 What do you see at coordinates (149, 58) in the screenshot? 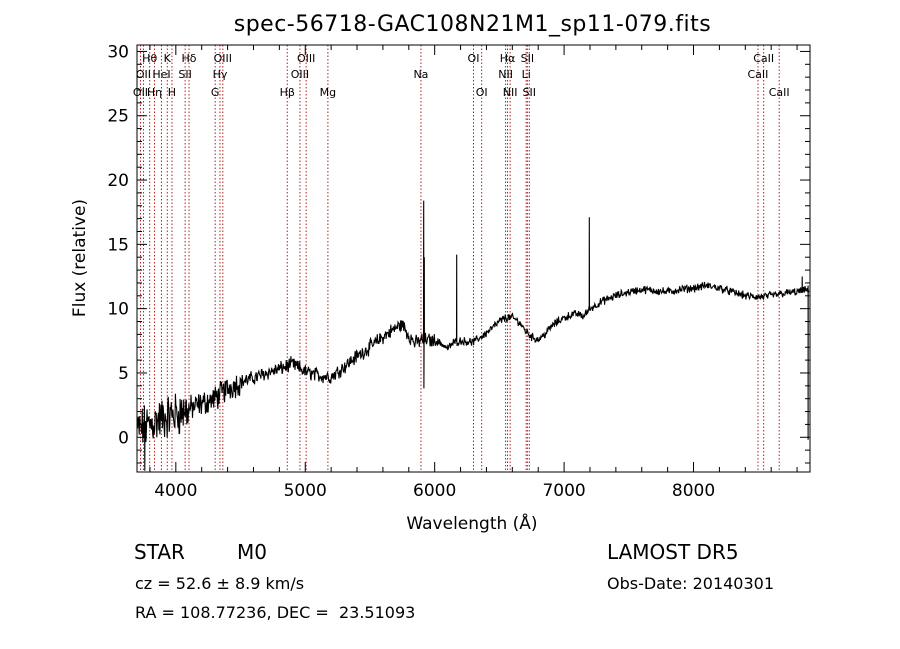
I see `spectral-line-label: Hθ` at bounding box center [149, 58].